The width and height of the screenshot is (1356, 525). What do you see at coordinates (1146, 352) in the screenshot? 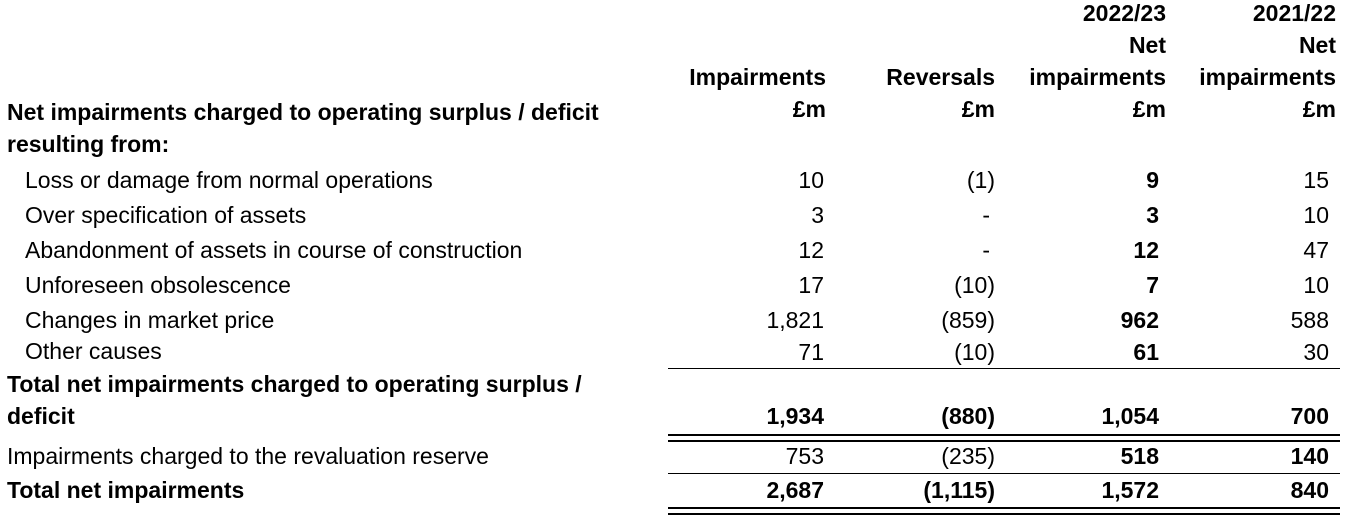
I see `row-net-2022-23: 61` at bounding box center [1146, 352].